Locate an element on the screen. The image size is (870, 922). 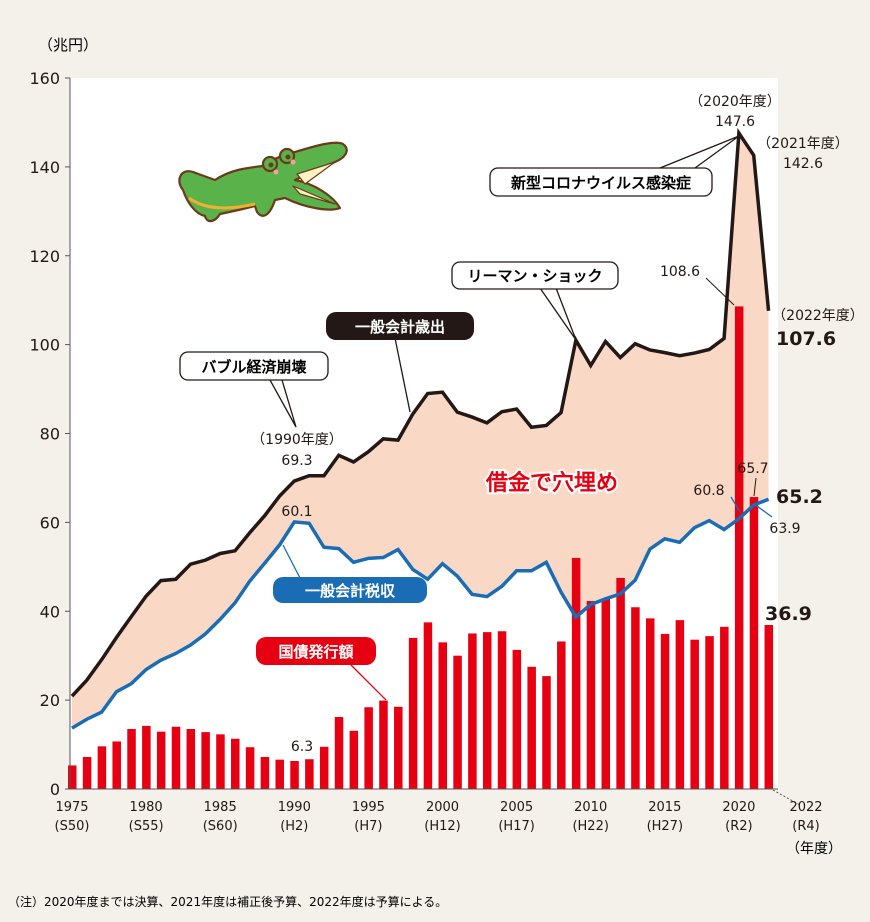
x-tick-label-2022: 2022 is located at coordinates (805, 807).